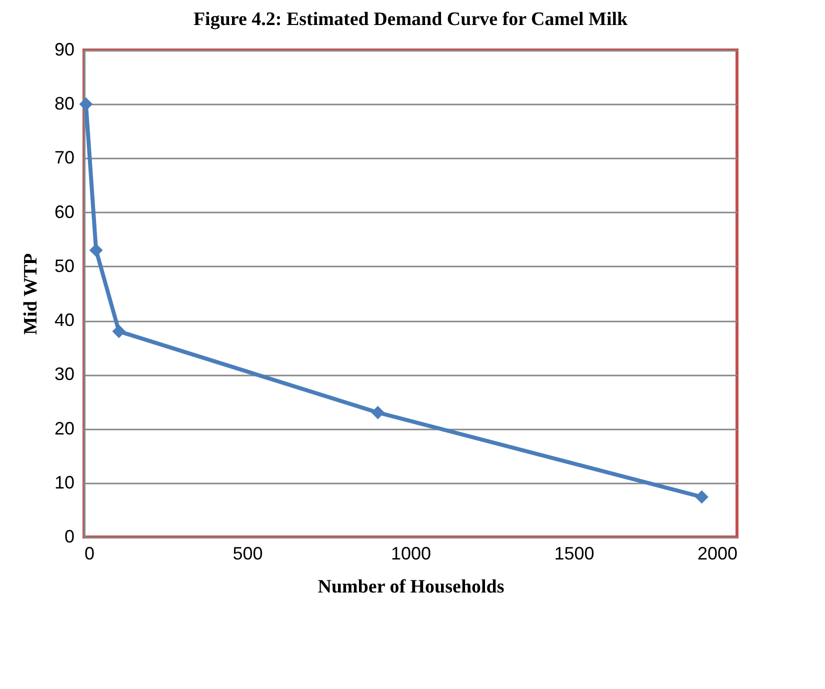 The width and height of the screenshot is (825, 689). I want to click on y-tick-label: 70, so click(64, 158).